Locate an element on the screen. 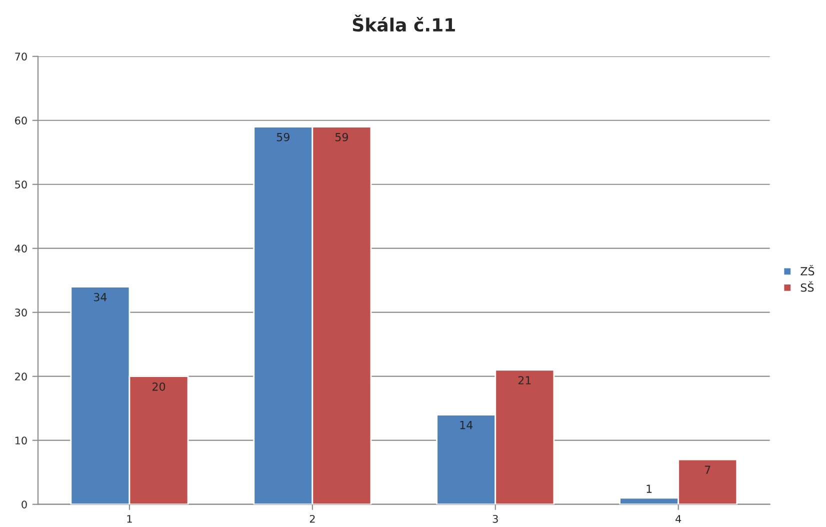 The image size is (826, 527). x-tick-label: 2 is located at coordinates (312, 518).